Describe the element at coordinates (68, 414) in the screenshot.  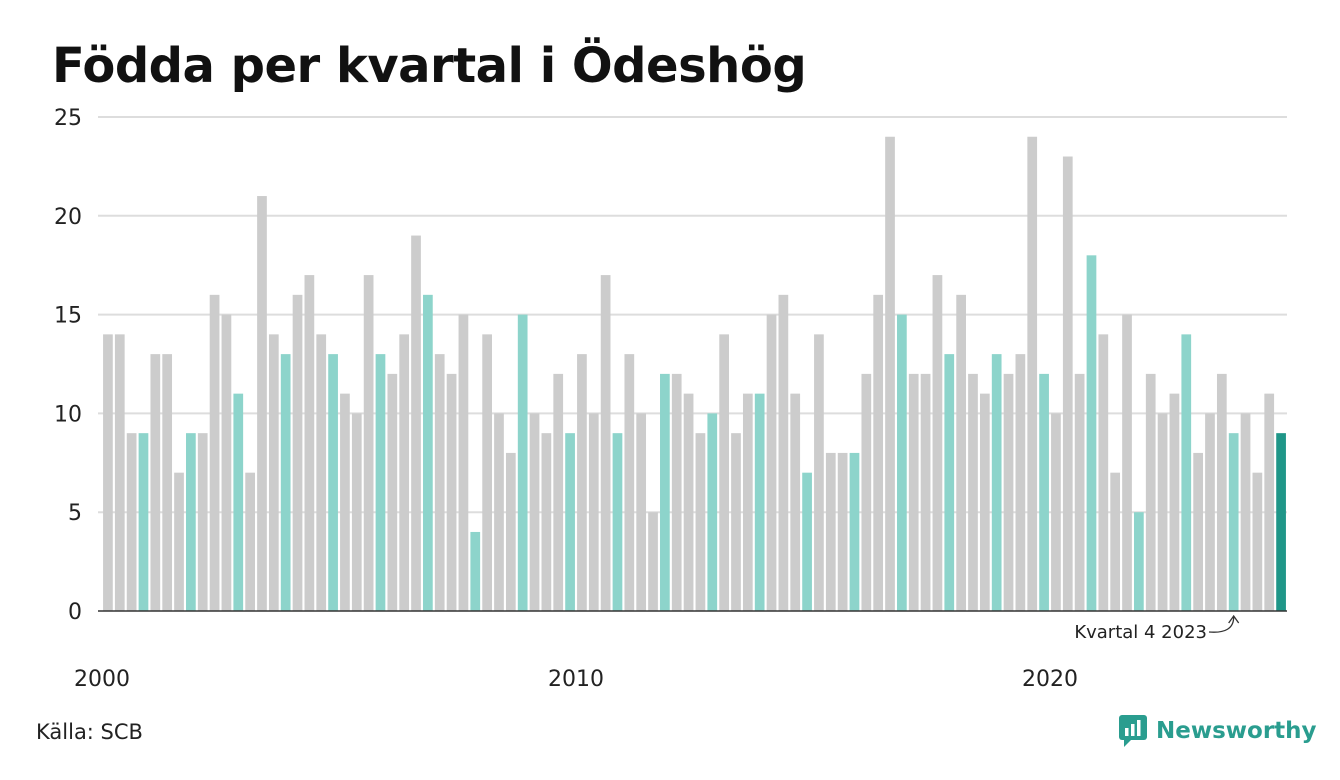
I see `y-tick-label: 10` at that location.